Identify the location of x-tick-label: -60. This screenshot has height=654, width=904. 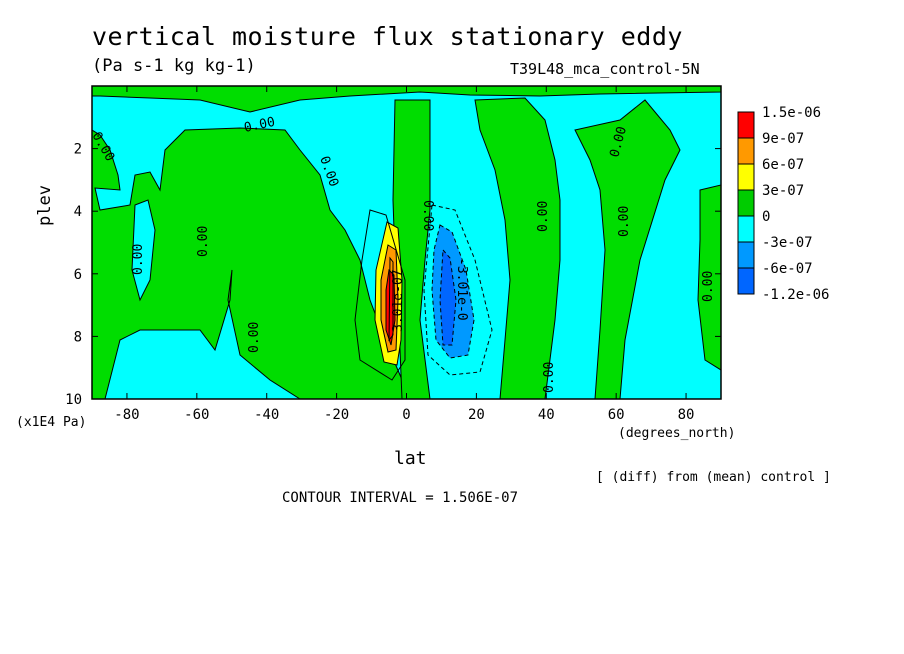
(196, 415).